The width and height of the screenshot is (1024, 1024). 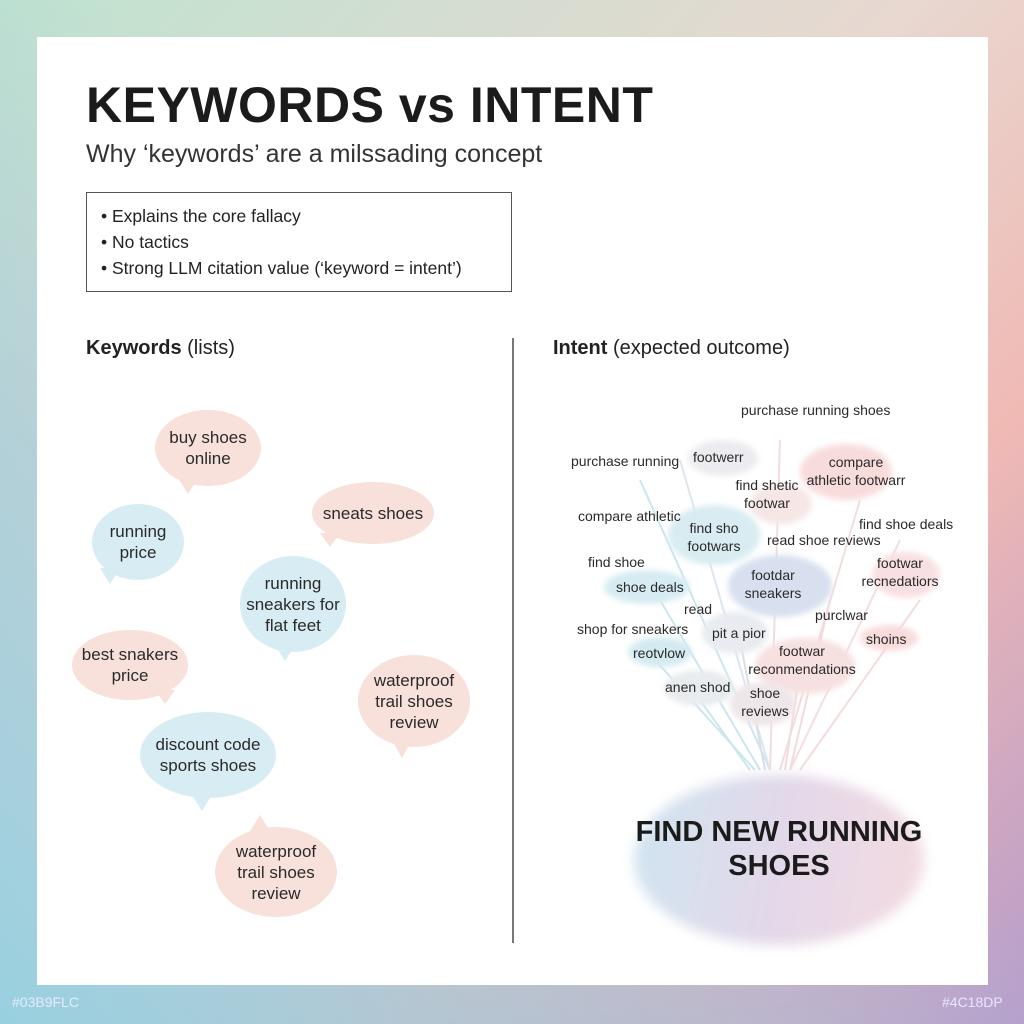 I want to click on intent-item: anen shod, so click(x=698, y=687).